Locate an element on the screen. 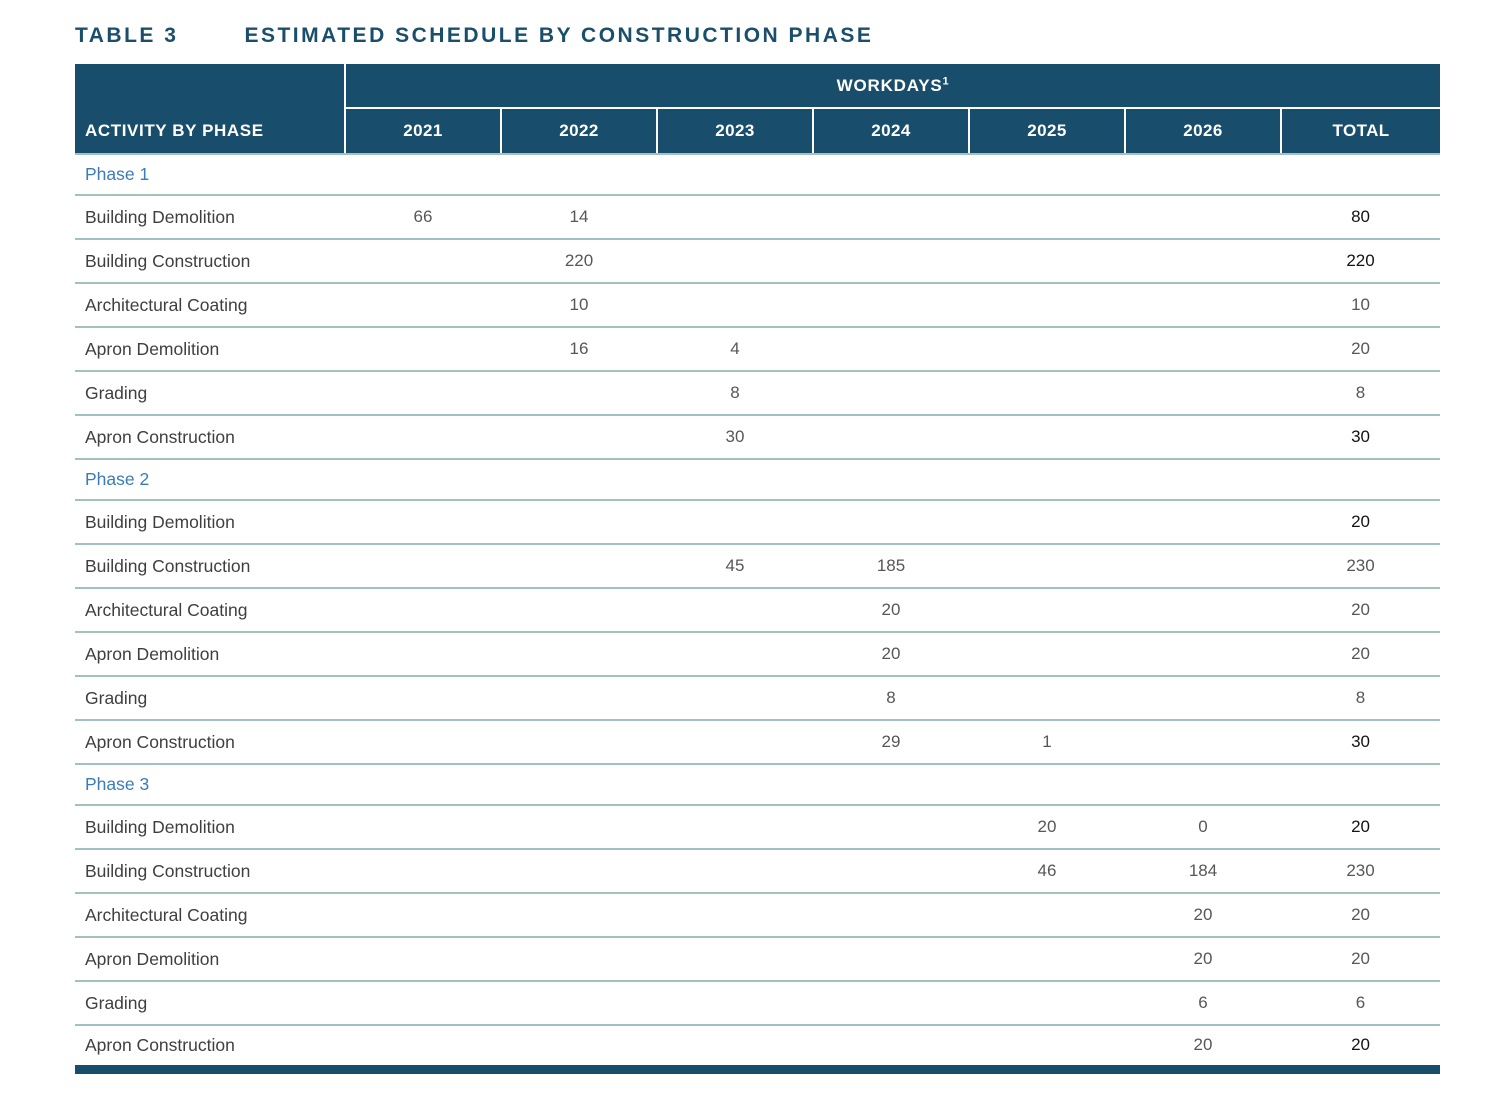 The height and width of the screenshot is (1102, 1490). total-cell: 6 is located at coordinates (1360, 1002).